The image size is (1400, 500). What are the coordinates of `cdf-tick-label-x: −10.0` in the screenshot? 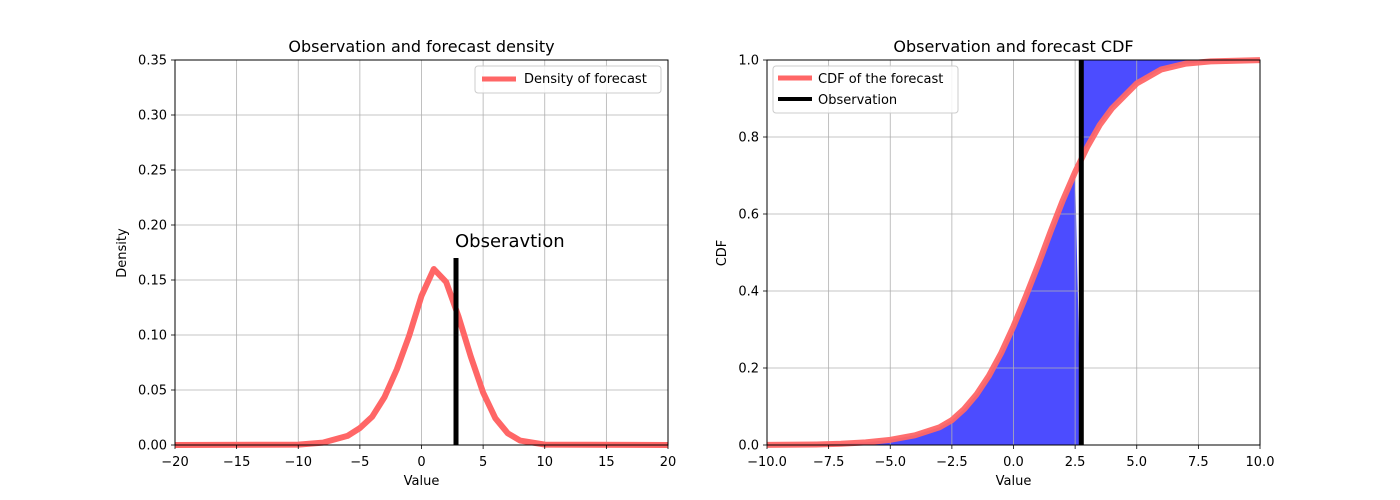 It's located at (767, 462).